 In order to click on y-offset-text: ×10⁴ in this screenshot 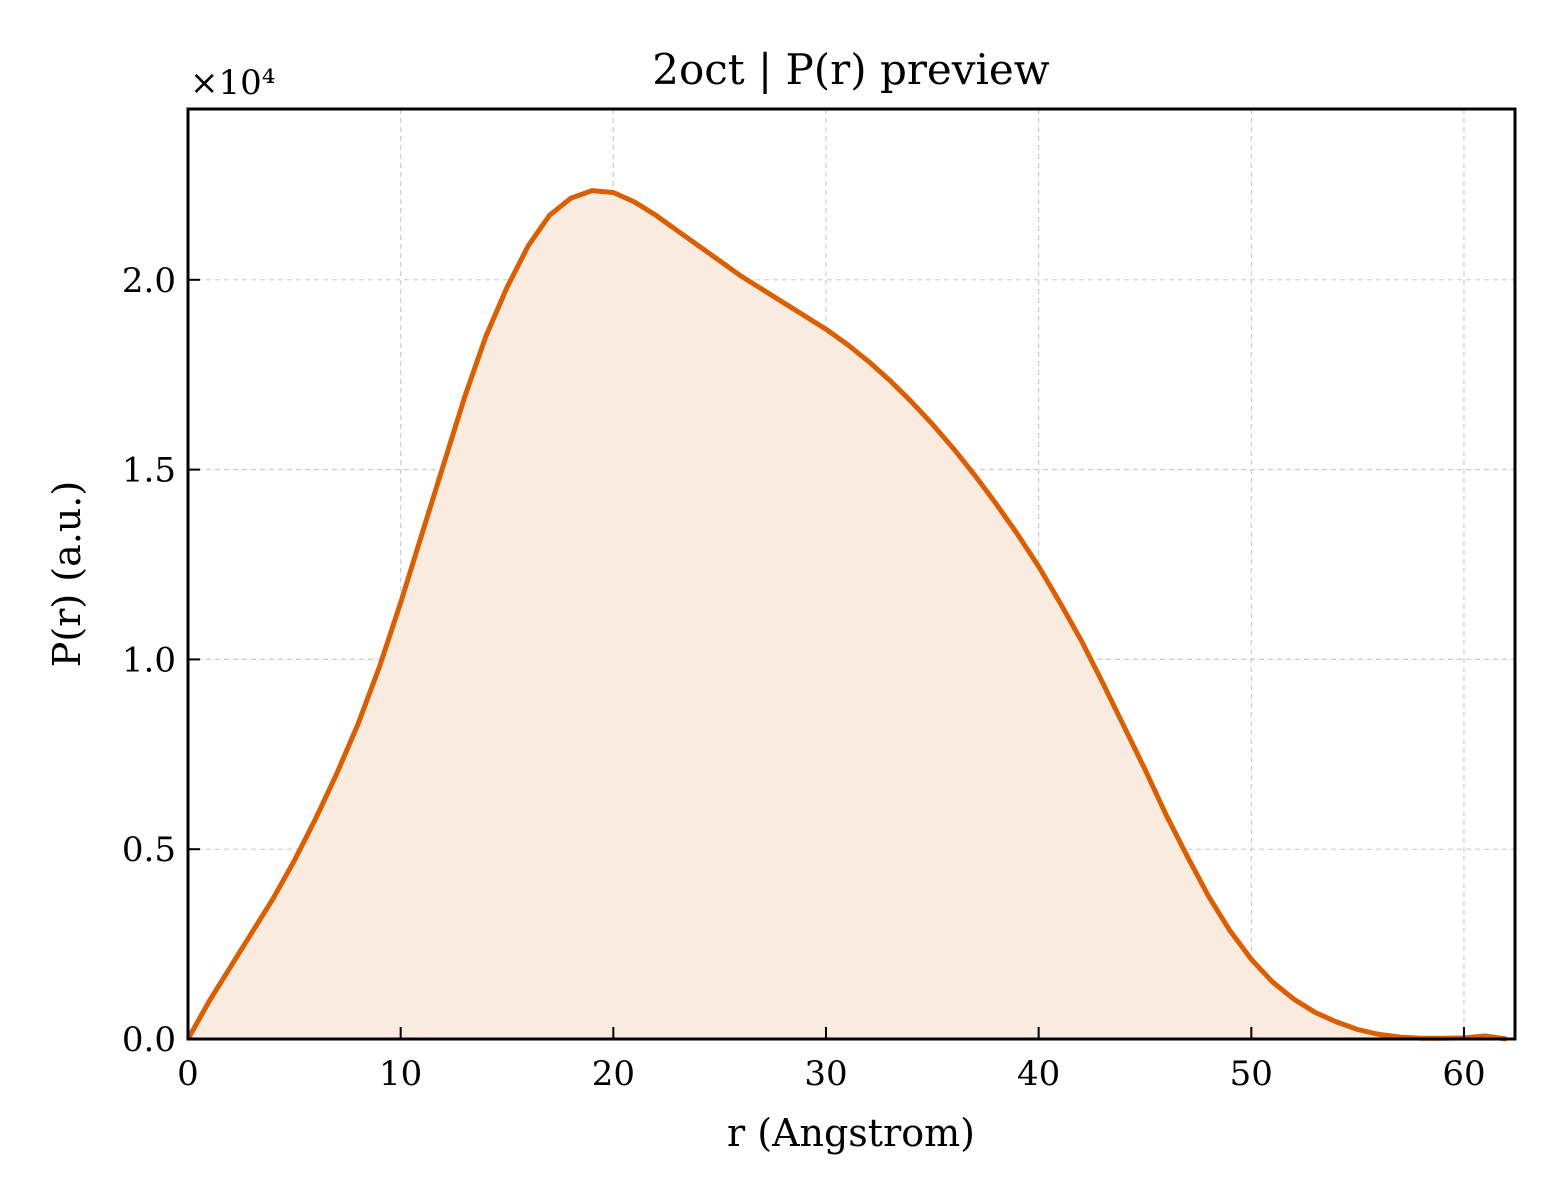, I will do `click(232, 83)`.